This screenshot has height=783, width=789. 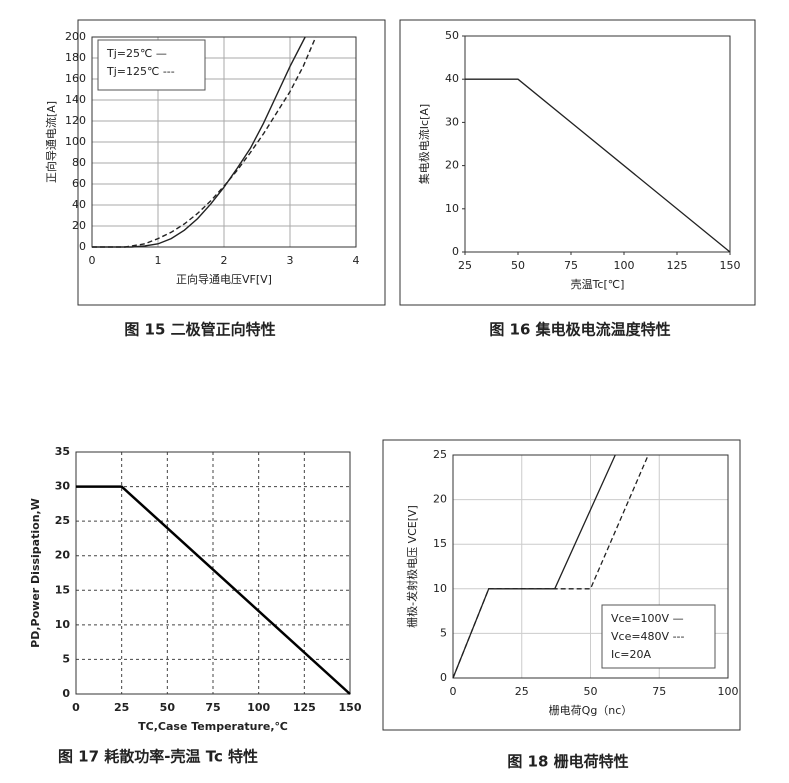 I want to click on y-axis-label: 集电极电流Ic[A], so click(x=424, y=144).